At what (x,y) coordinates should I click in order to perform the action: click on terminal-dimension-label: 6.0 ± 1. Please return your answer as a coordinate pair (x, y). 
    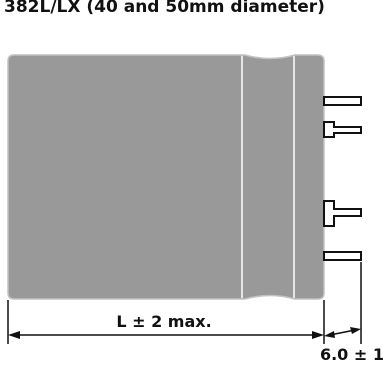
    Looking at the image, I should click on (352, 354).